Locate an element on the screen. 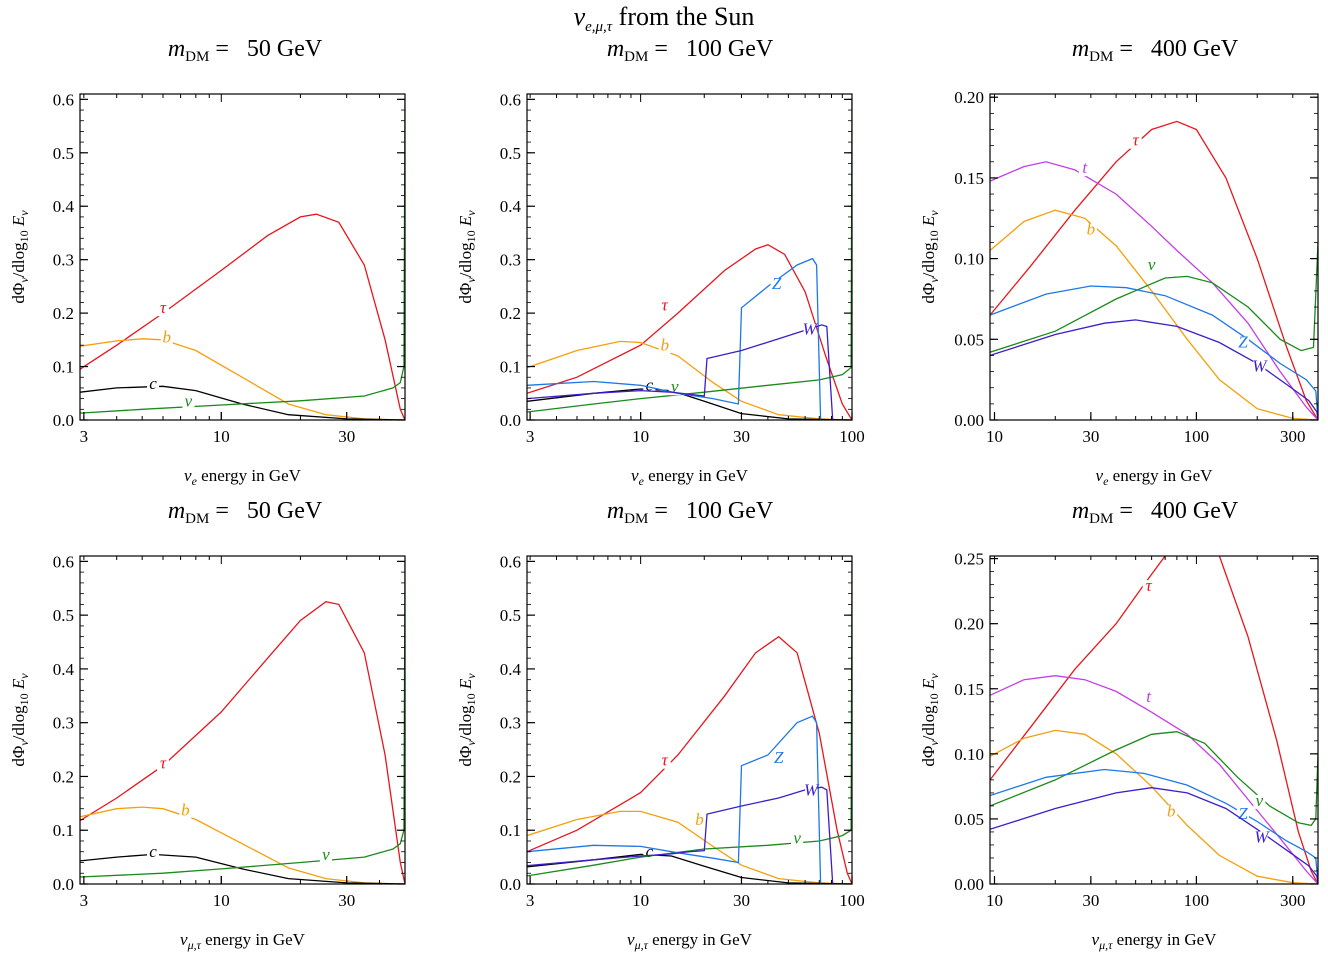 The width and height of the screenshot is (1328, 957). y-tick-label: 0.3 is located at coordinates (63, 723).